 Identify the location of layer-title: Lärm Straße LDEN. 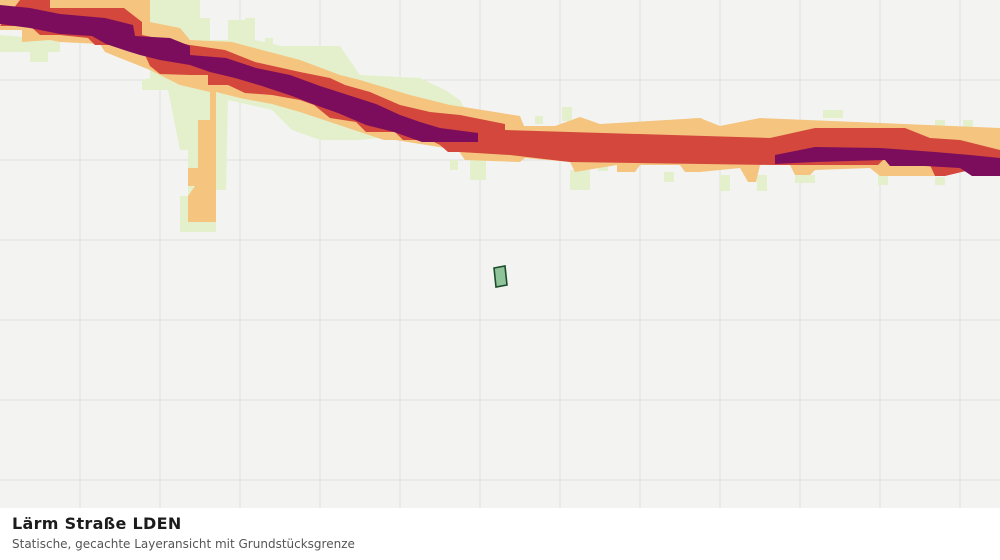
(97, 523).